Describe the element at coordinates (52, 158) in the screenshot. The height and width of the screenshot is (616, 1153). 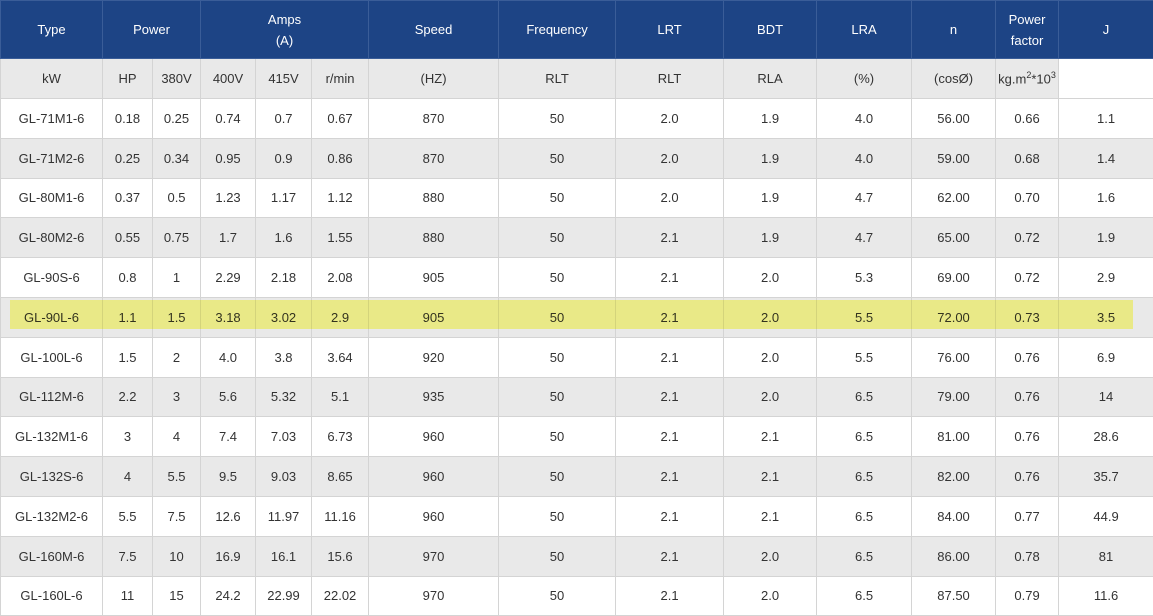
I see `cell-type: GL-71M2-6` at that location.